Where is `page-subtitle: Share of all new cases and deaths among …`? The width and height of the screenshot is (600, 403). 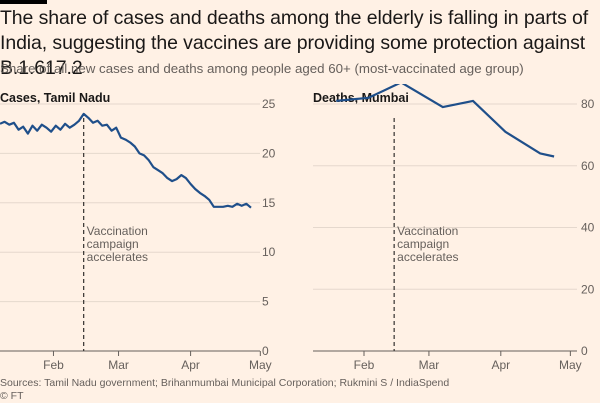 page-subtitle: Share of all new cases and deaths among … is located at coordinates (262, 68).